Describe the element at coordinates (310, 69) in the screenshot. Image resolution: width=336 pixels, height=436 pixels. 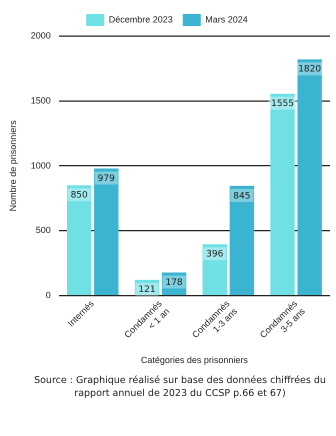
I see `data-label: 1820` at that location.